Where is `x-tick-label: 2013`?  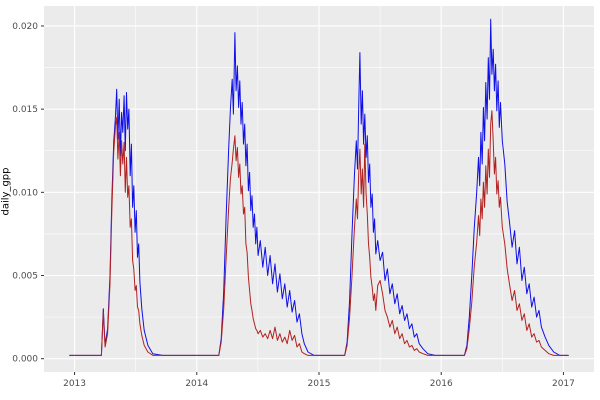 x-tick-label: 2013 is located at coordinates (74, 384).